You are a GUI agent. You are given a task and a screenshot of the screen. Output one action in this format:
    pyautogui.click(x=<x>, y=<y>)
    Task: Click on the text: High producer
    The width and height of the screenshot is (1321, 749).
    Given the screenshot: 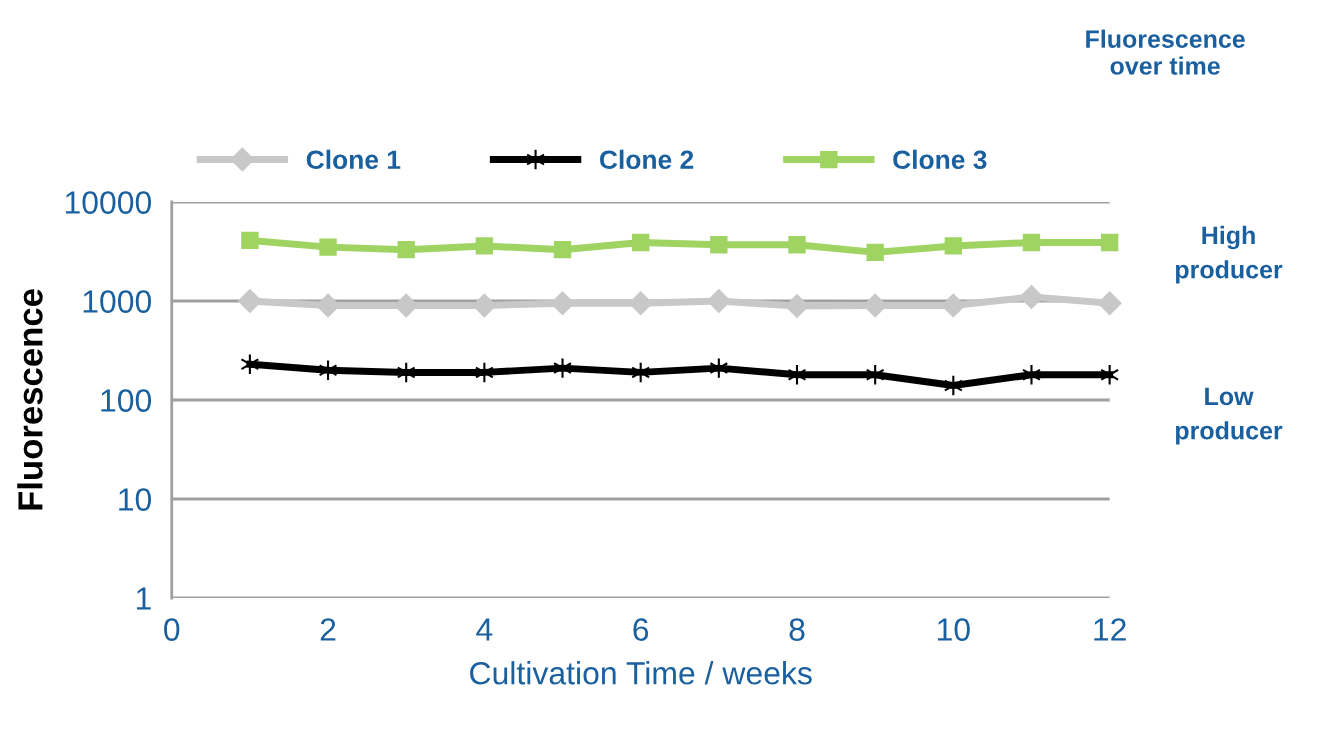 What is the action you would take?
    pyautogui.click(x=1229, y=254)
    